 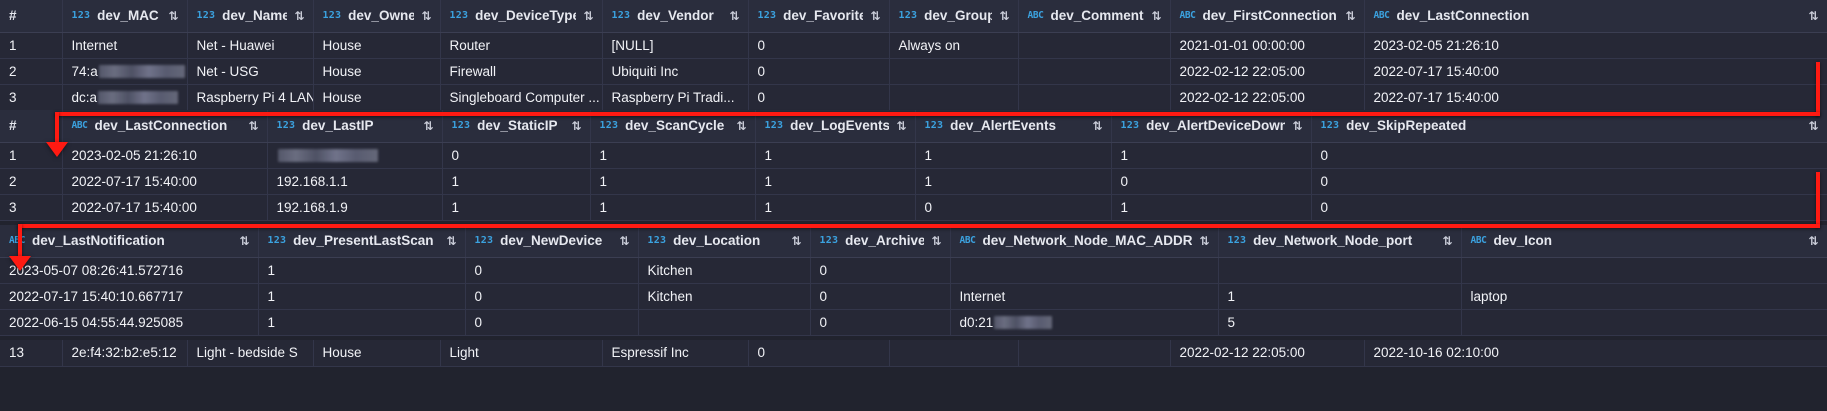 What do you see at coordinates (724, 322) in the screenshot?
I see `cell-dev-location` at bounding box center [724, 322].